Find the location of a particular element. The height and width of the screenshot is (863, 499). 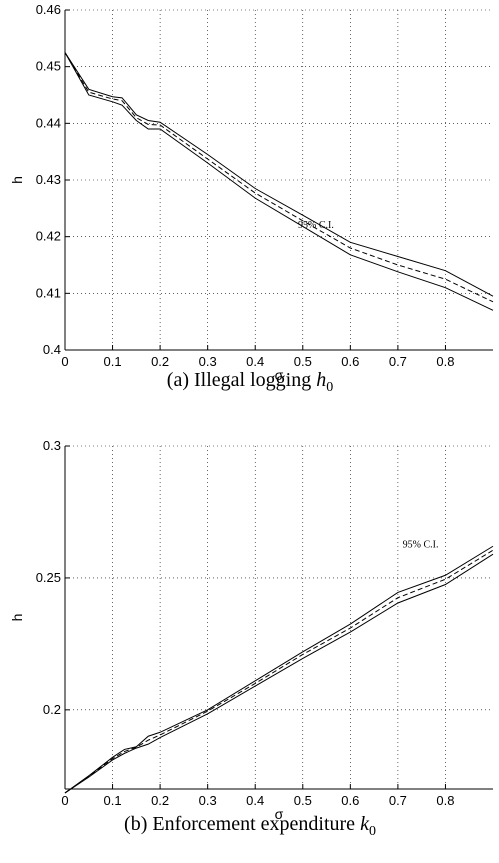

caption-text: (a) Illegal logging is located at coordinates (241, 380).